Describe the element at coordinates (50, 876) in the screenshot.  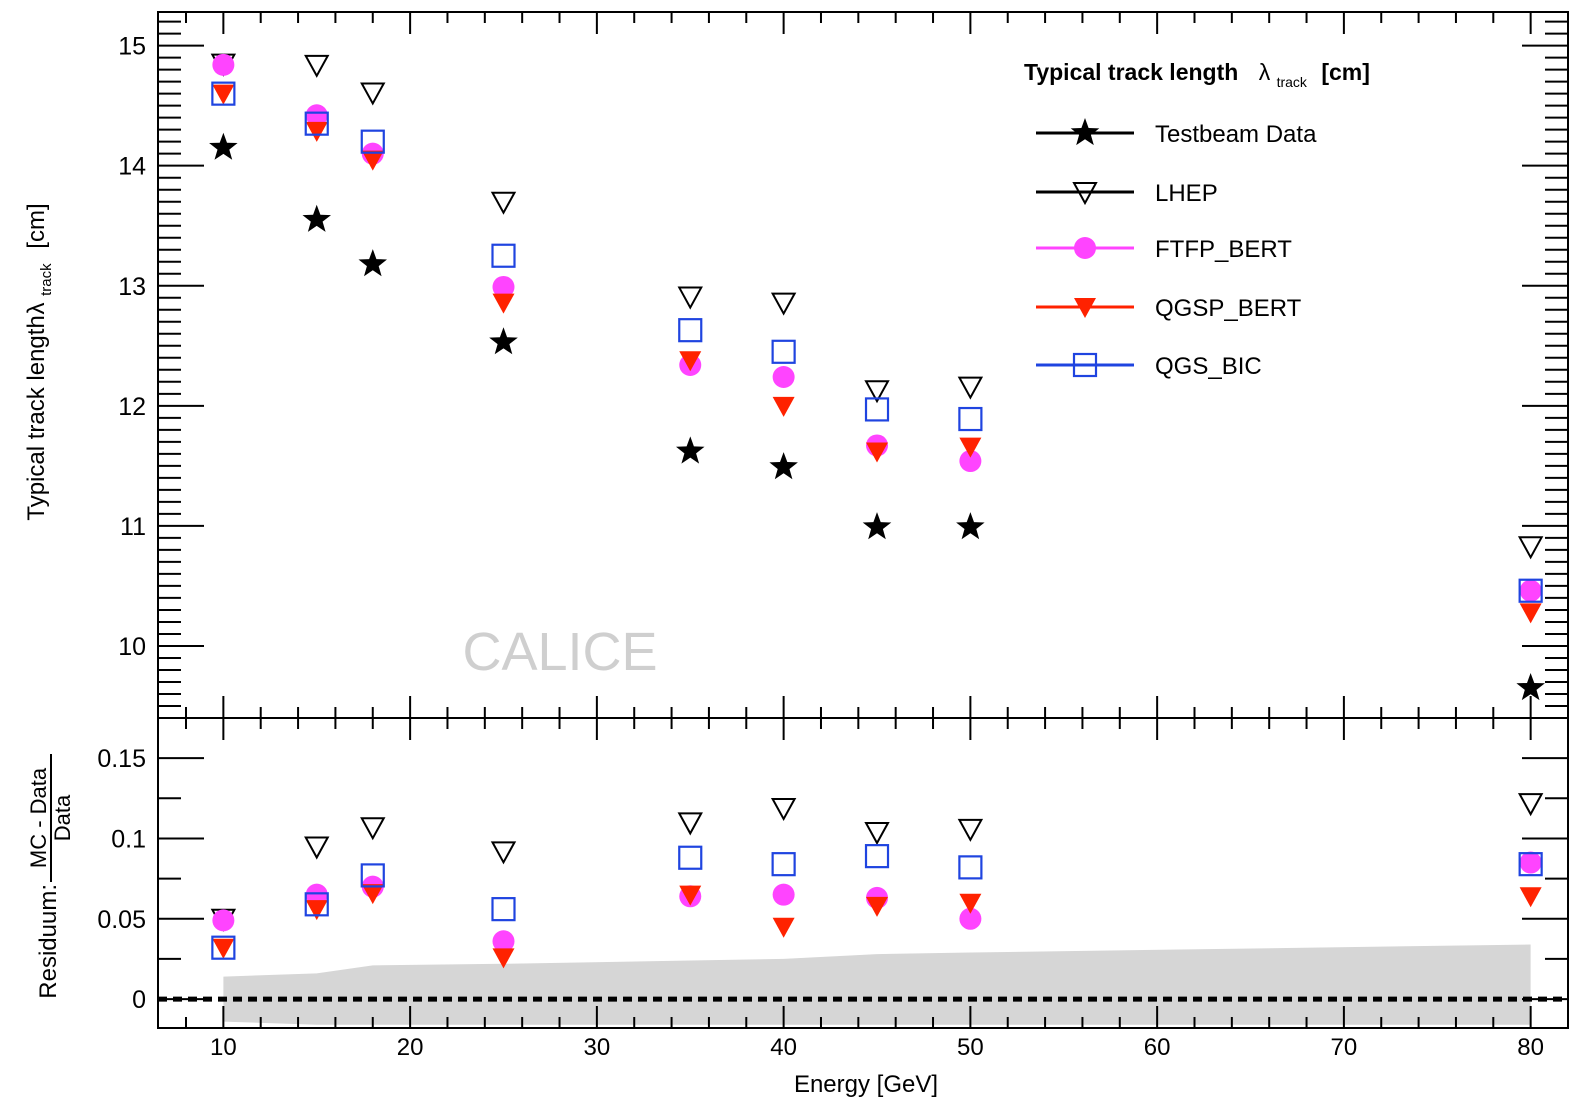
I see `bottom-y-axis-label: Residuum: MC - Data Data` at that location.